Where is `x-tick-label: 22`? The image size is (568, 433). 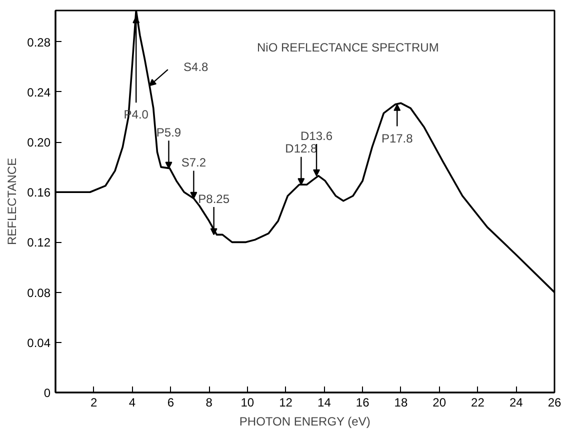 x-tick-label: 22 is located at coordinates (478, 403).